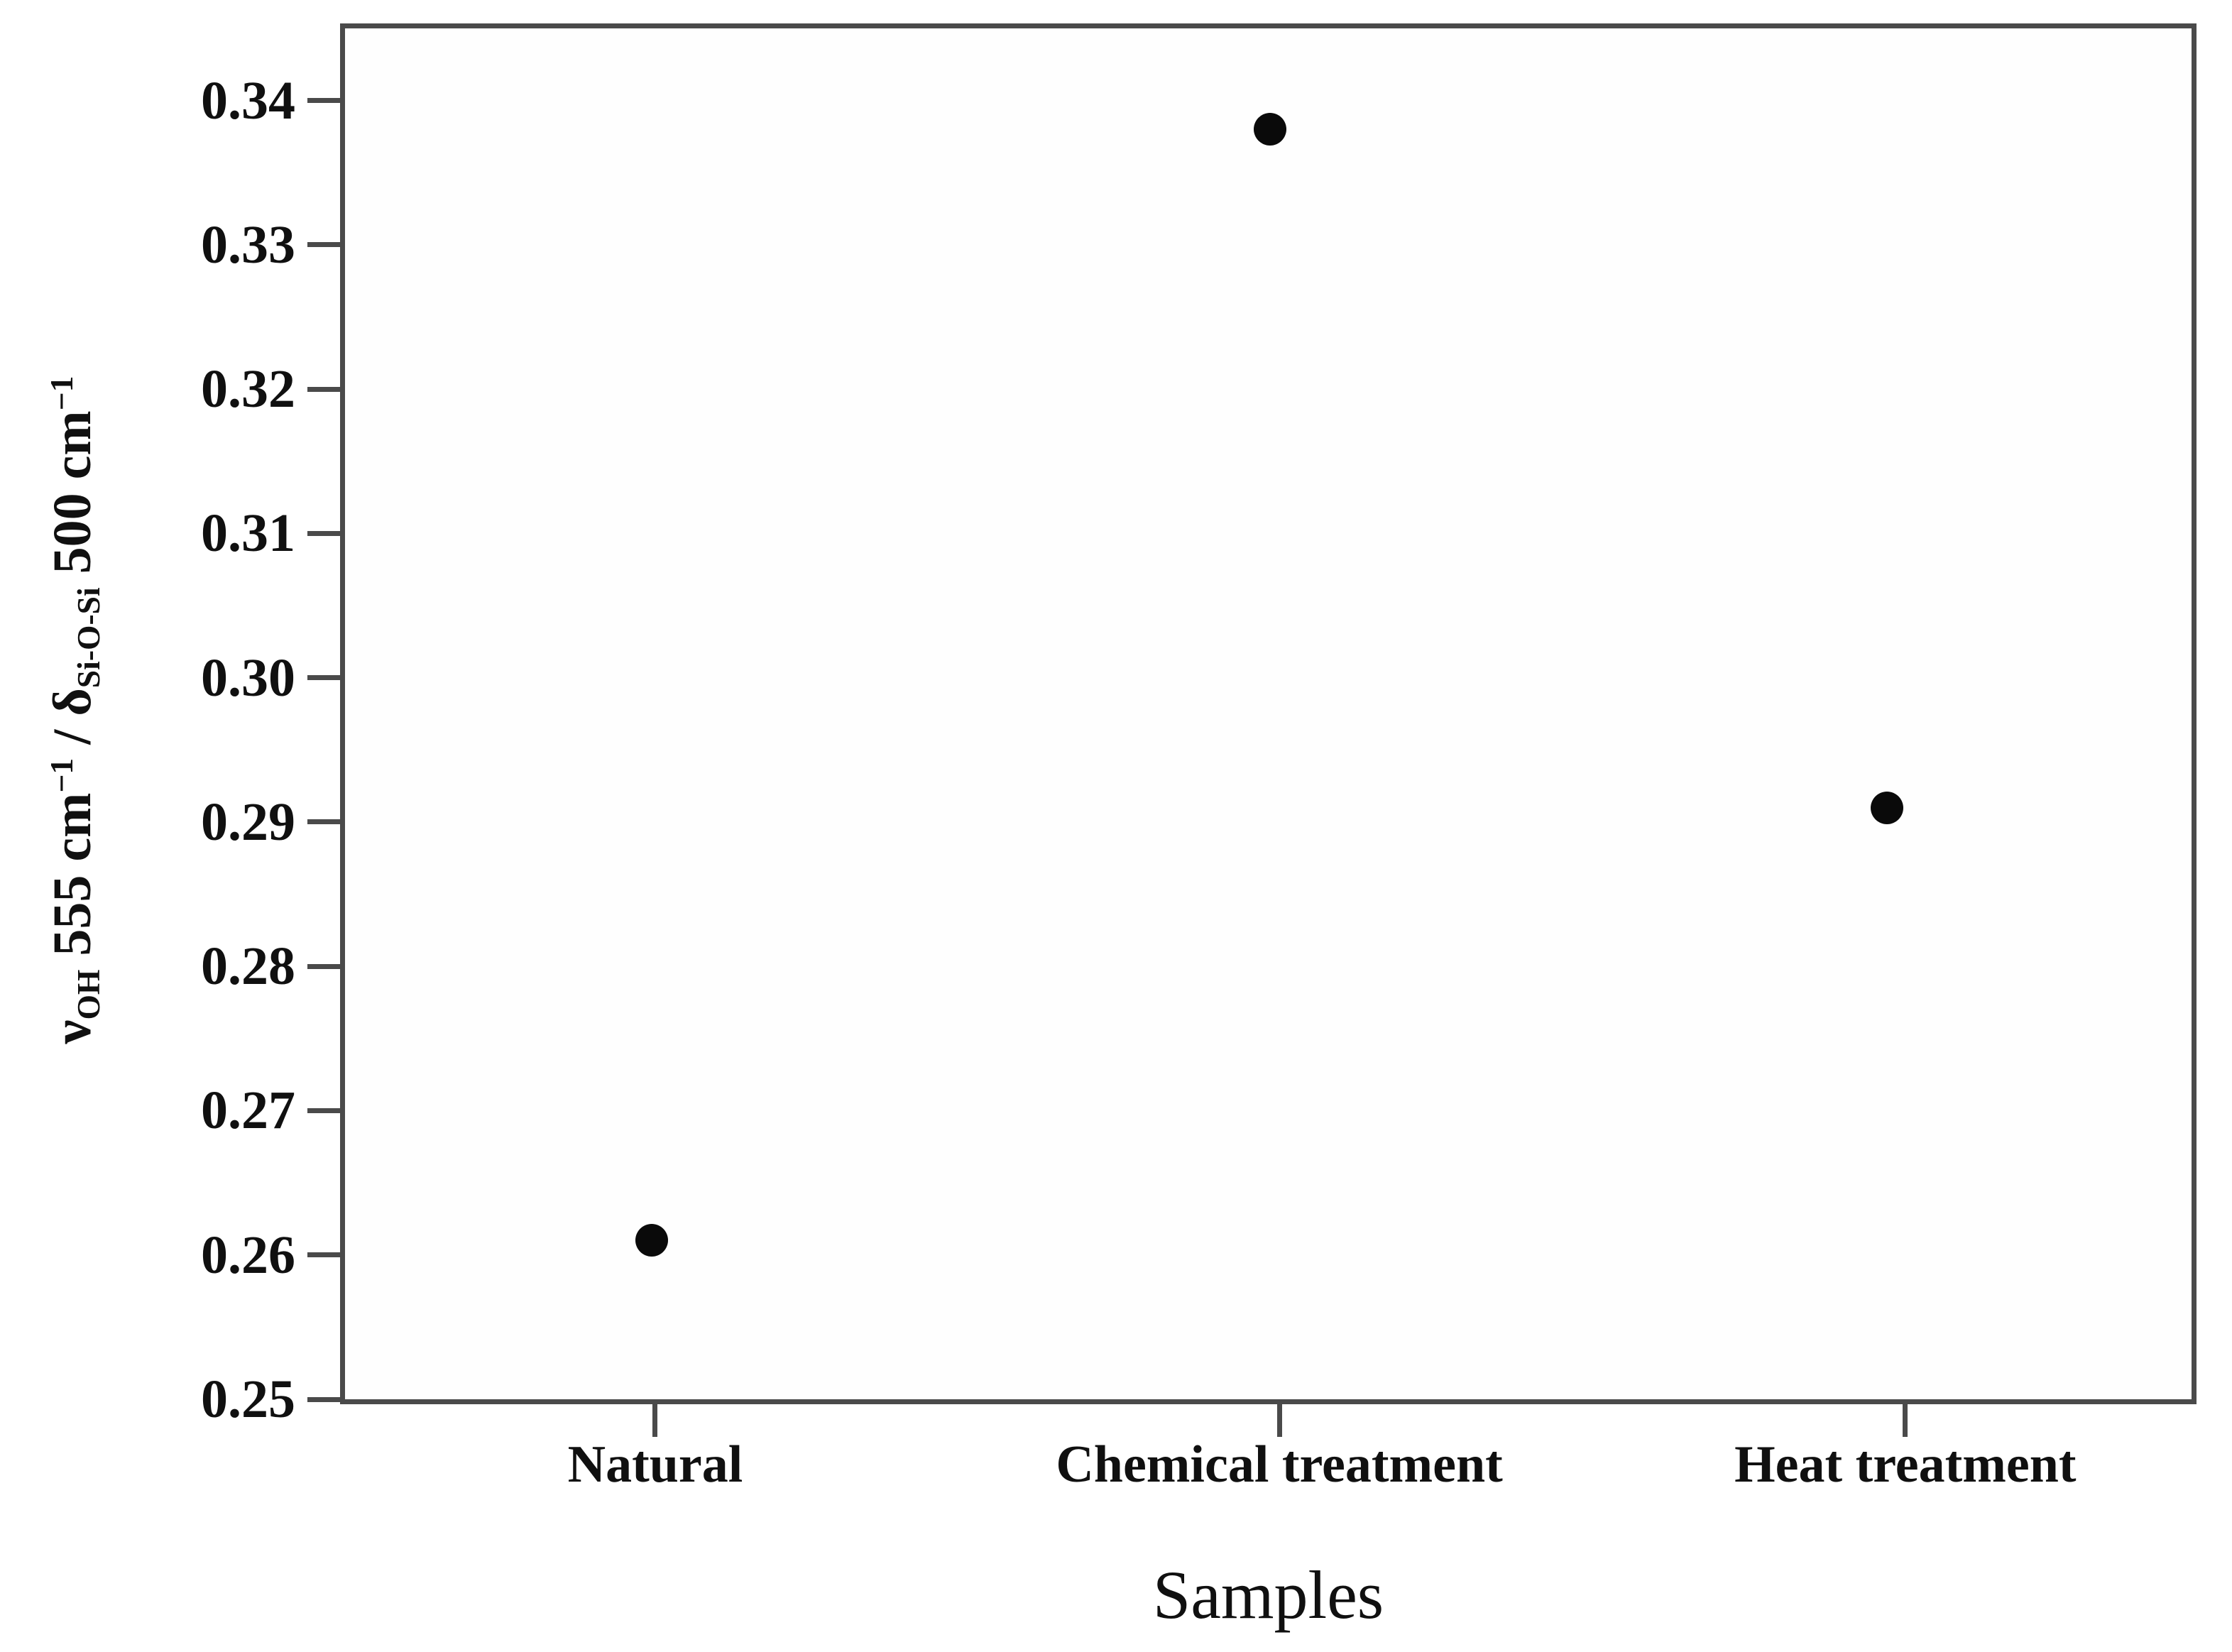  I want to click on y-tick-label: 0.32, so click(248, 390).